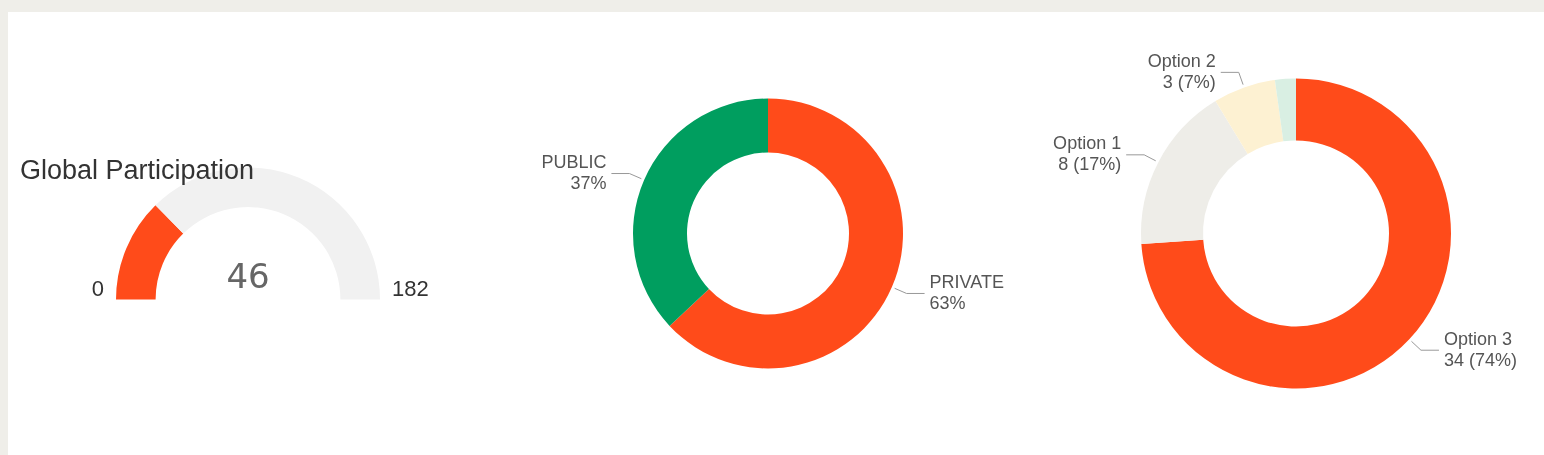 The height and width of the screenshot is (455, 1544). Describe the element at coordinates (1090, 164) in the screenshot. I see `data-label: 8 (17%)` at that location.